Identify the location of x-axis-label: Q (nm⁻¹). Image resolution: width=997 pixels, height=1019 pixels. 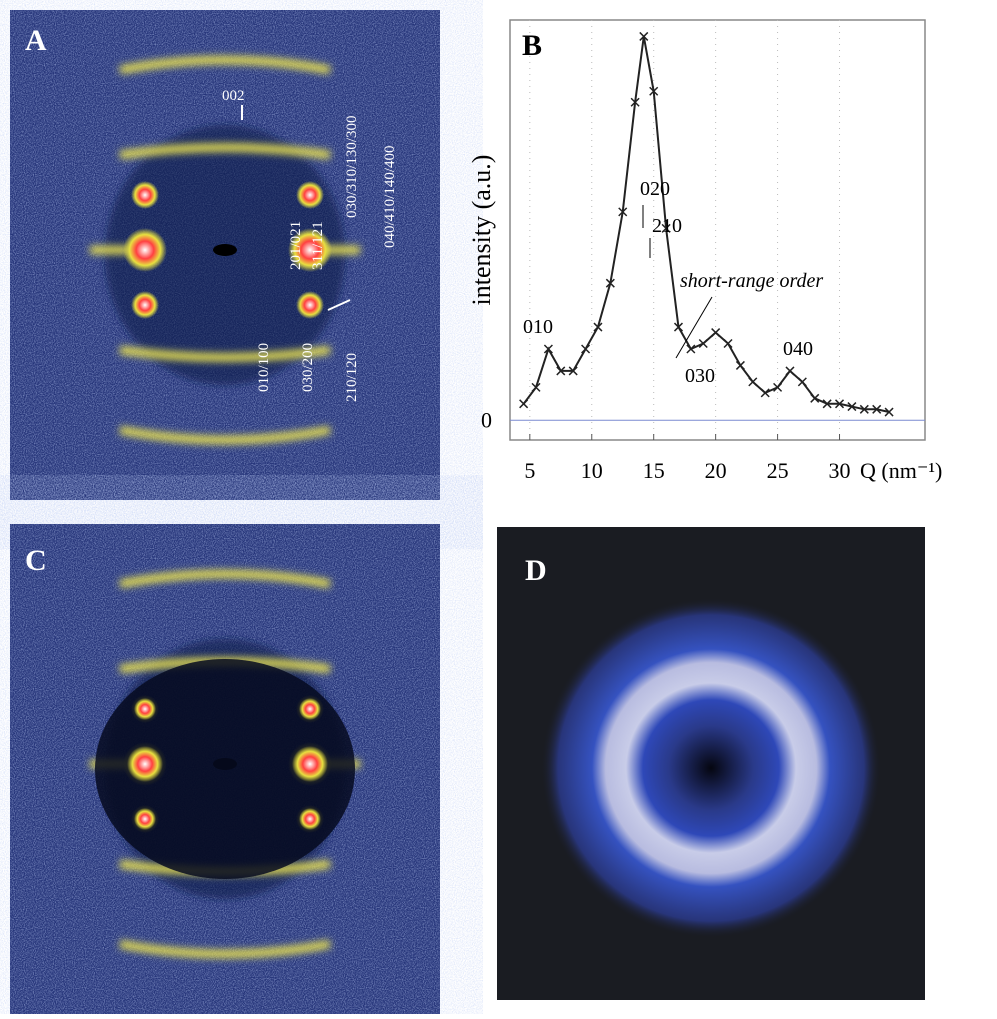
(901, 470).